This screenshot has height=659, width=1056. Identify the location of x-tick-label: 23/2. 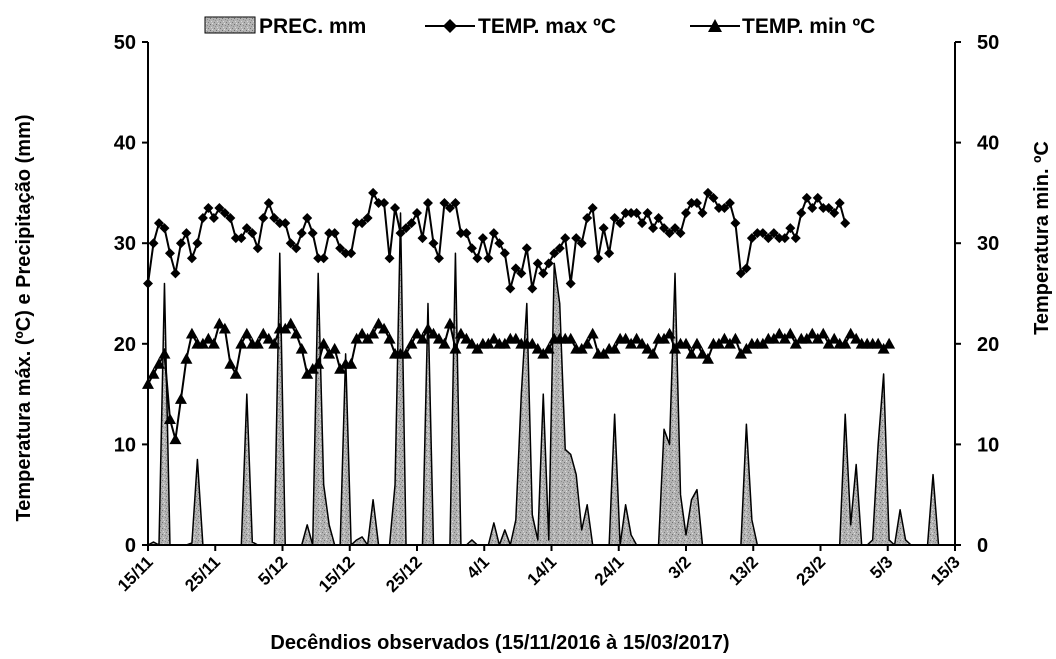
(810, 570).